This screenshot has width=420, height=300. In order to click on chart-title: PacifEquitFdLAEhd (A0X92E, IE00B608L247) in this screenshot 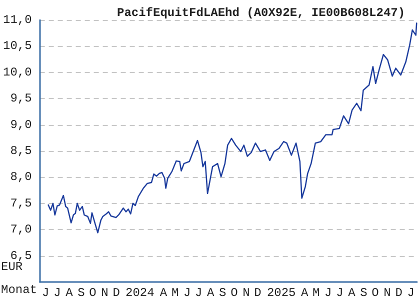, I will do `click(261, 13)`.